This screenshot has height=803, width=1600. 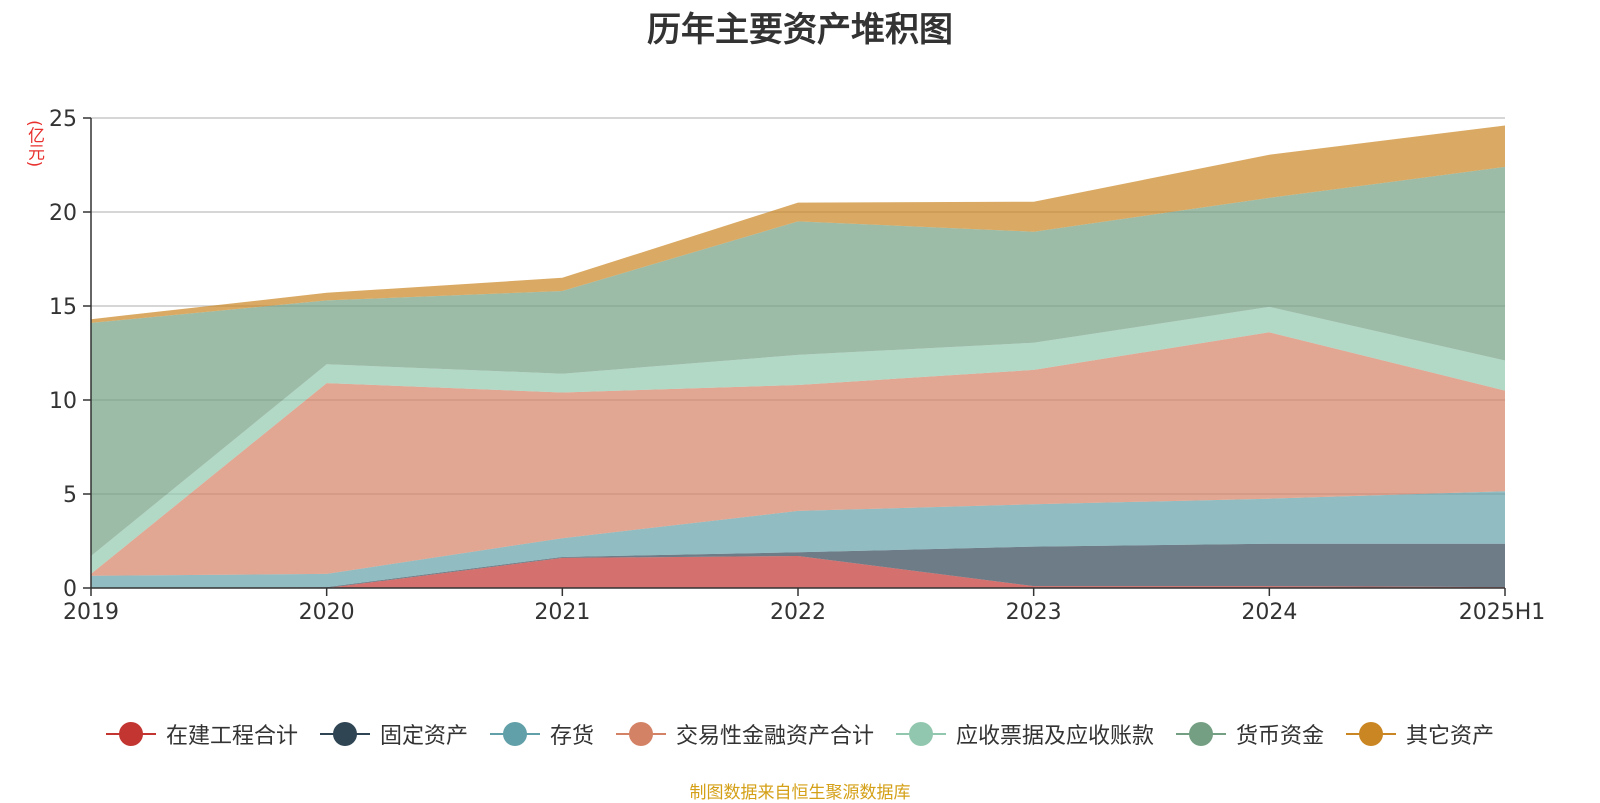 What do you see at coordinates (798, 539) in the screenshot?
I see `area-存货` at bounding box center [798, 539].